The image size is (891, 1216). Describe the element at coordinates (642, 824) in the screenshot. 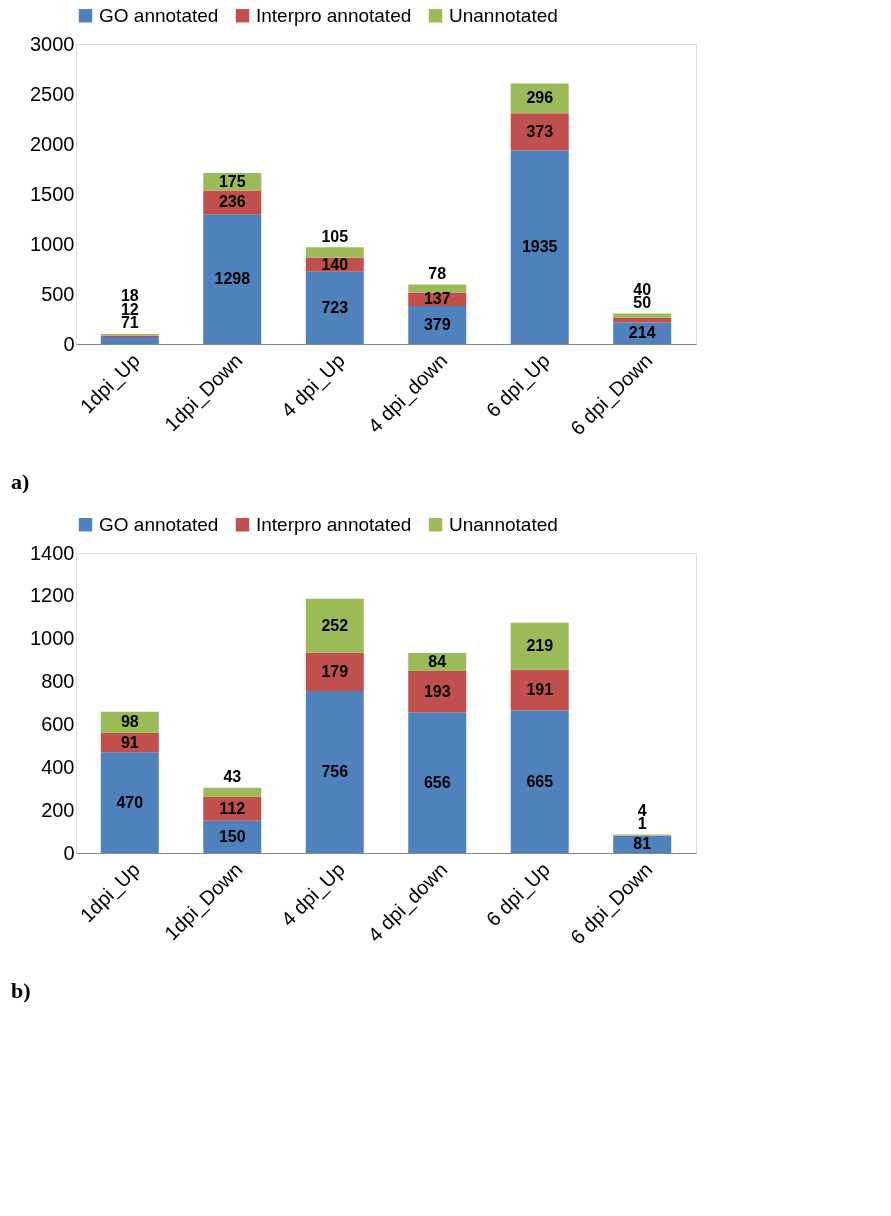

I see `data-label: 1` at that location.